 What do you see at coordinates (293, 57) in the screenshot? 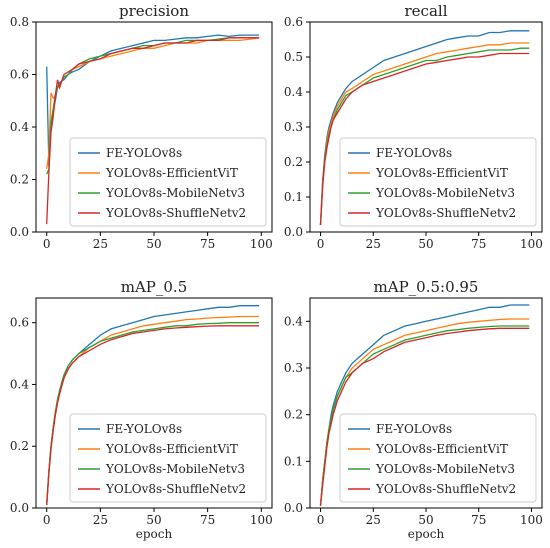
I see `y-tick-label: 0.5` at bounding box center [293, 57].